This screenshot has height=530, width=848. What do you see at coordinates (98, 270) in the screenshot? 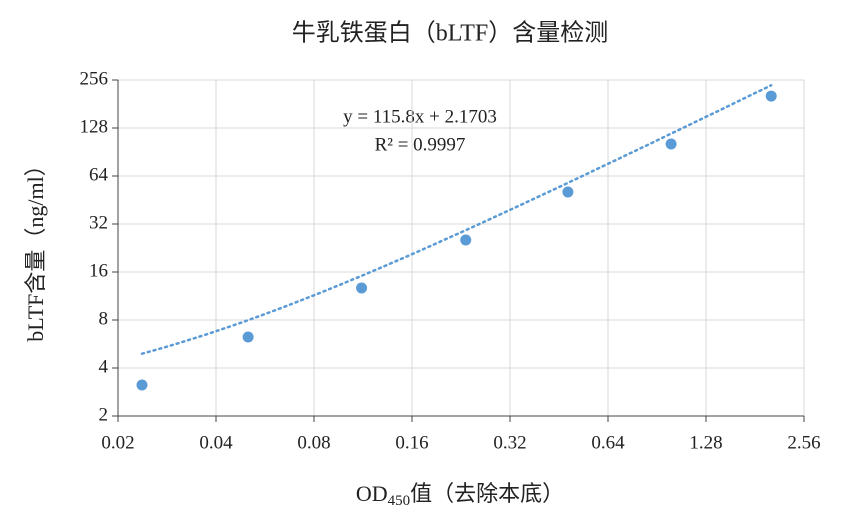
I see `y-tick-label: 16` at bounding box center [98, 270].